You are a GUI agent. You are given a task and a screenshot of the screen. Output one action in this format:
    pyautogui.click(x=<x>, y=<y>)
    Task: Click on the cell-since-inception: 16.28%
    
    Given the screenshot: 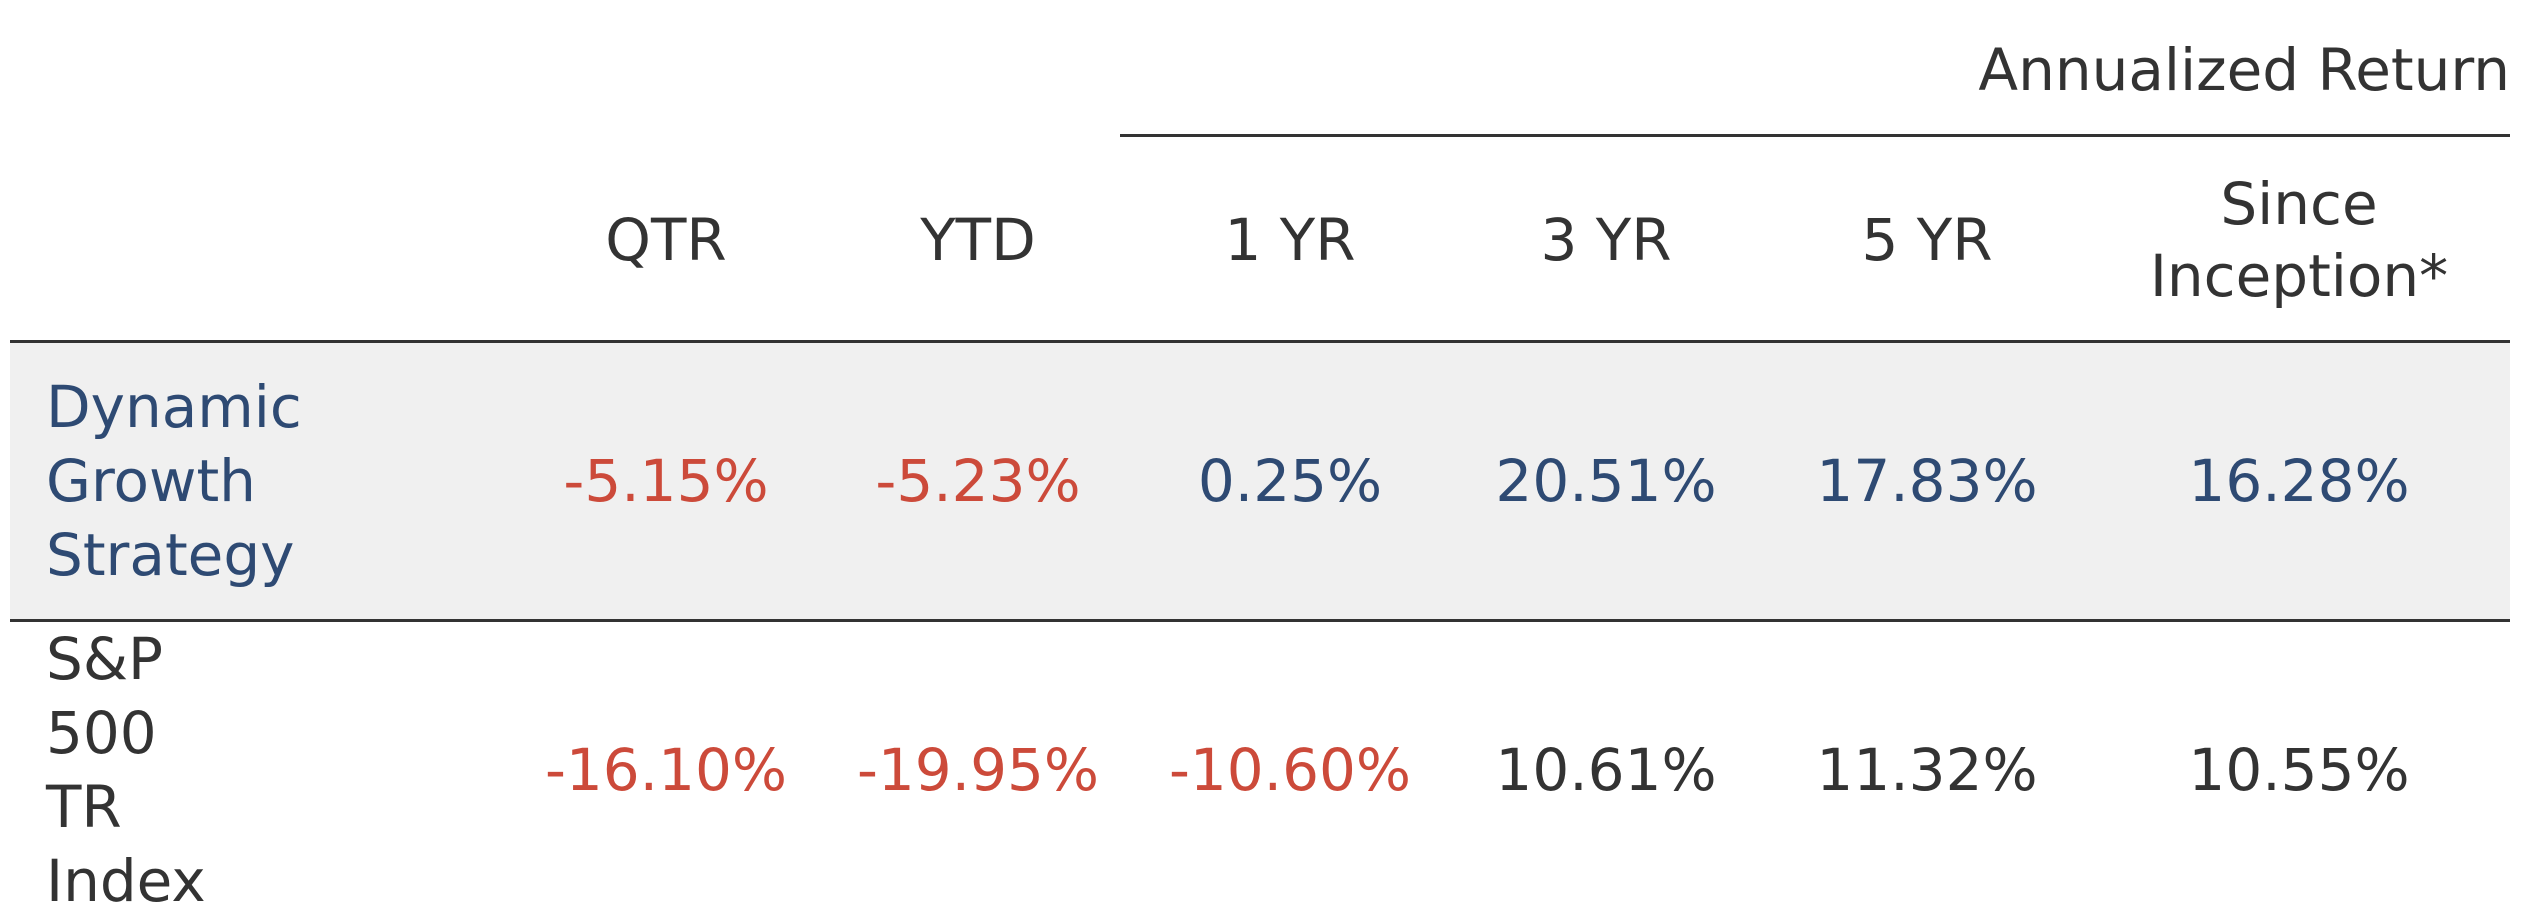 What is the action you would take?
    pyautogui.click(x=2299, y=481)
    